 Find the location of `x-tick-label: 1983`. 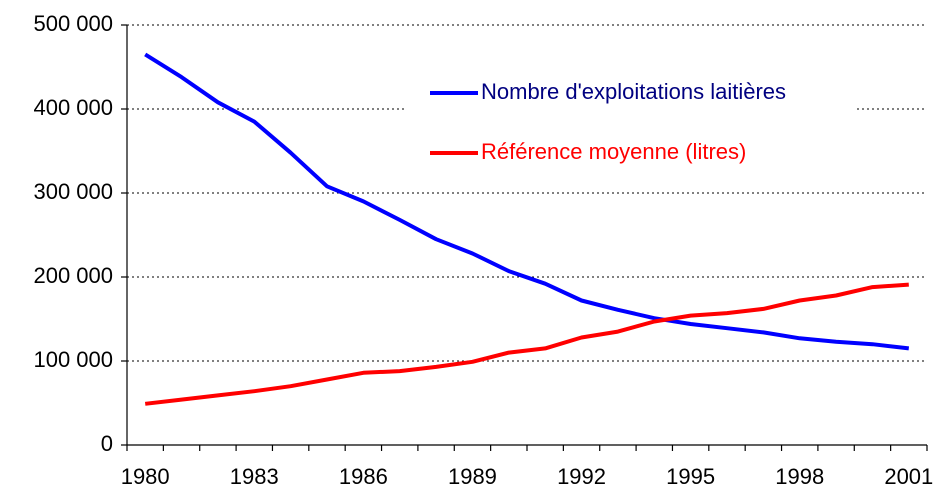

x-tick-label: 1983 is located at coordinates (254, 476).